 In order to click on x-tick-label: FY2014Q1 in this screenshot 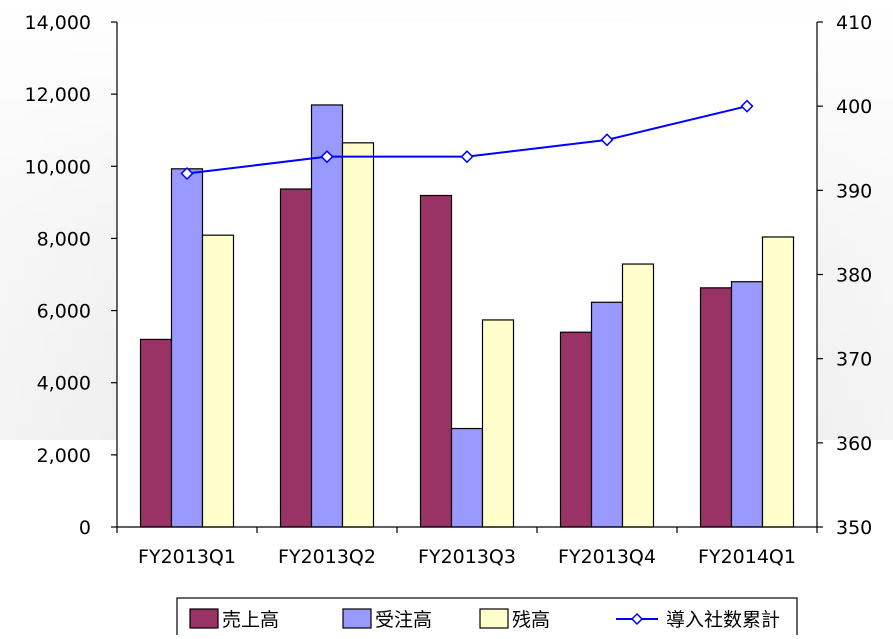, I will do `click(747, 557)`.